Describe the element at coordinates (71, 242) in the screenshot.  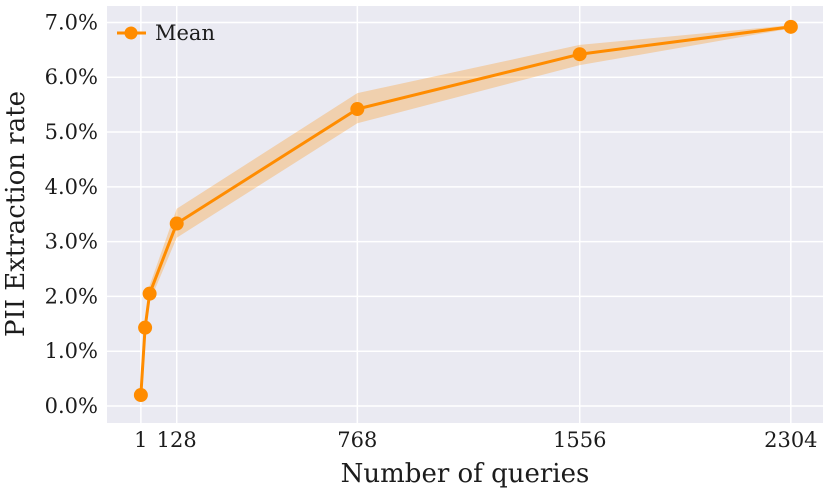
I see `y-tick-label: 3.0%` at that location.